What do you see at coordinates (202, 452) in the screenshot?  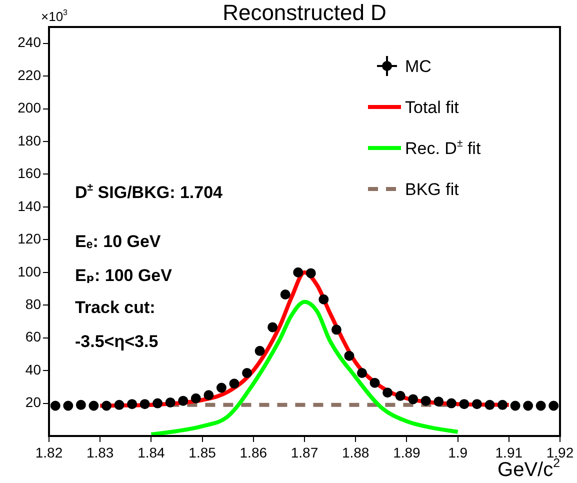 I see `x-tick-label: 1.85` at bounding box center [202, 452].